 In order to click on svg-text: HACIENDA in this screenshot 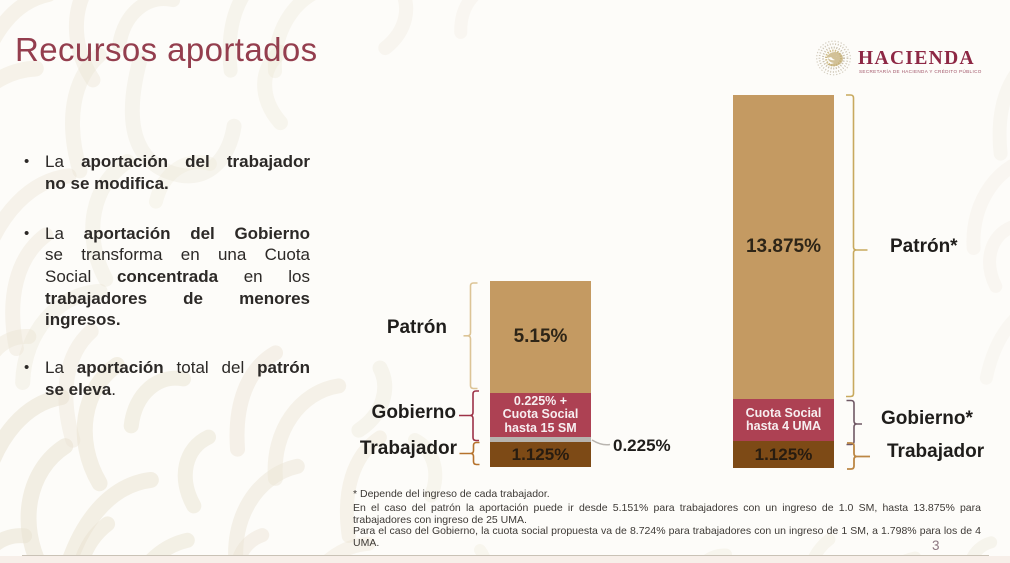, I will do `click(916, 58)`.